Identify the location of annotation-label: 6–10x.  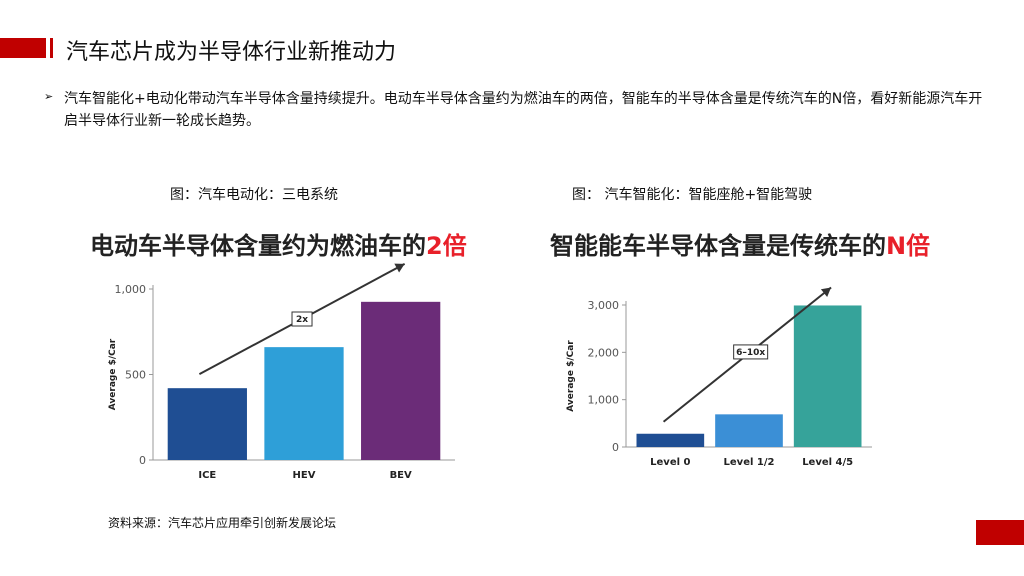
(750, 353).